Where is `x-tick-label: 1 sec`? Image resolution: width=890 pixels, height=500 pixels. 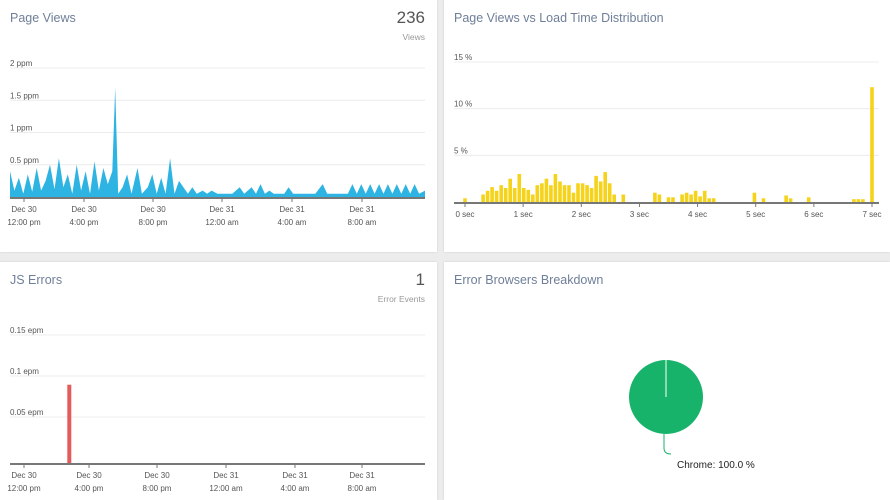
x-tick-label: 1 sec is located at coordinates (523, 214).